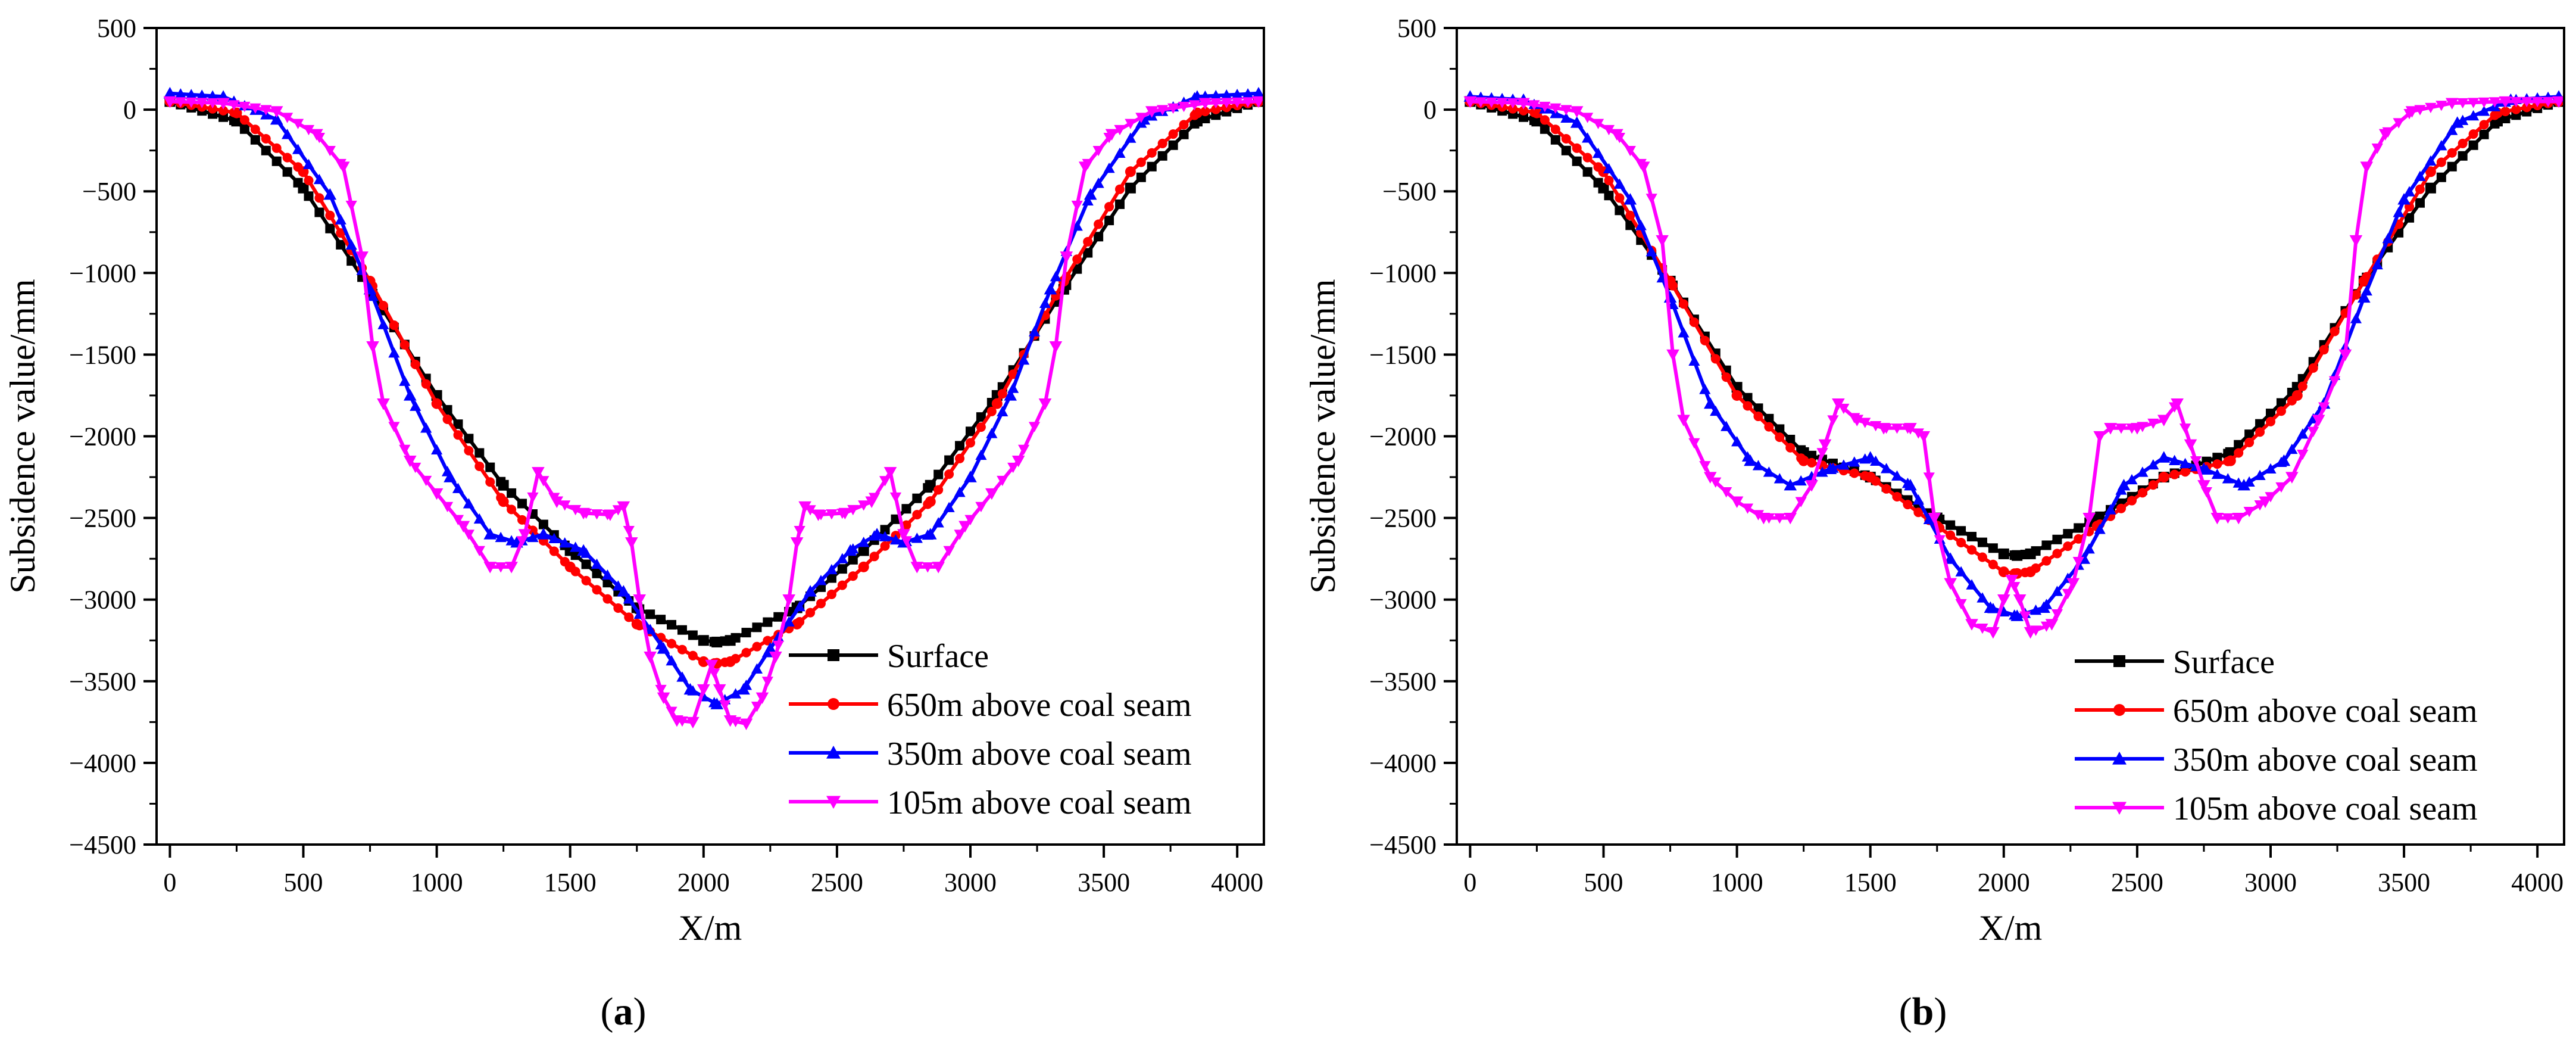 The image size is (2576, 1056). I want to click on x-tick-label: 1000, so click(1737, 882).